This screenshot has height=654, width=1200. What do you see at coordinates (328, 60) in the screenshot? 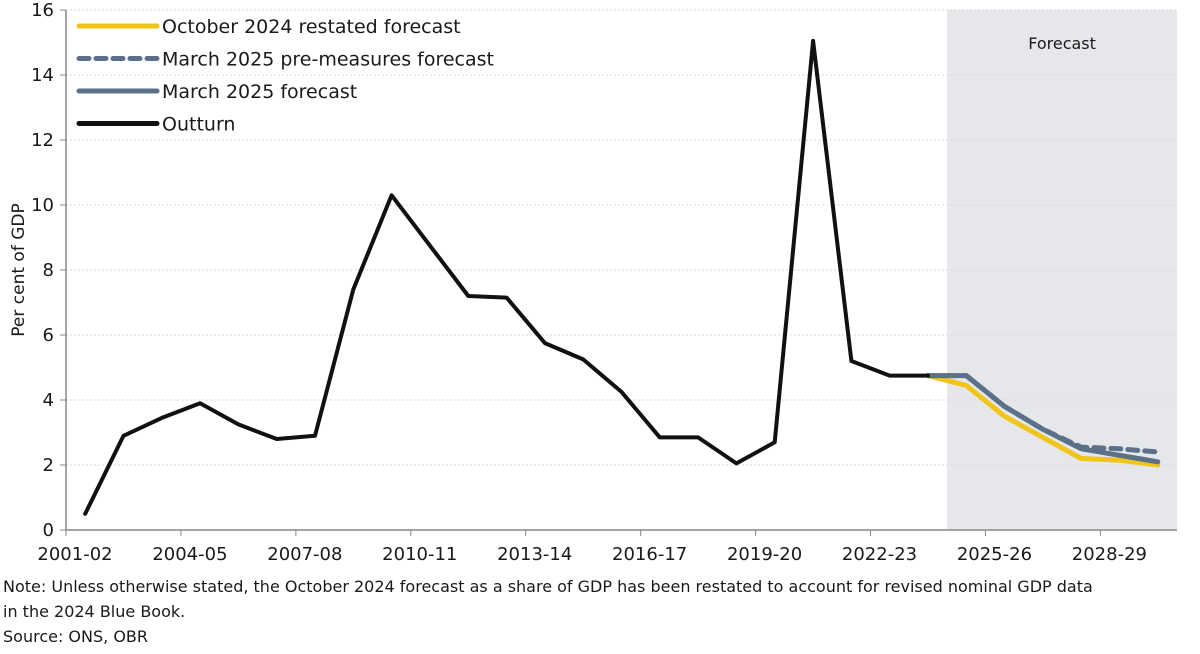
I see `legend-label: March 2025 pre-measures forecast` at bounding box center [328, 60].